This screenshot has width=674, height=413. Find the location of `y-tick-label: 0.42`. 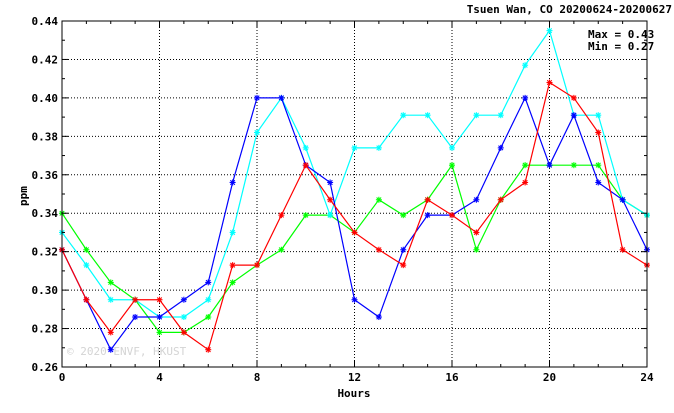

y-tick-label: 0.42 is located at coordinates (45, 59).